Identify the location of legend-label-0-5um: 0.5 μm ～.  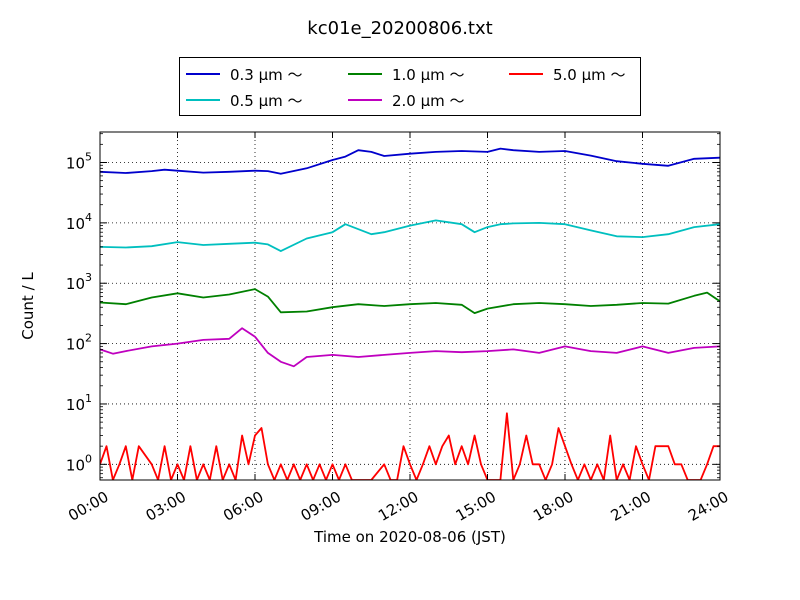
(266, 100).